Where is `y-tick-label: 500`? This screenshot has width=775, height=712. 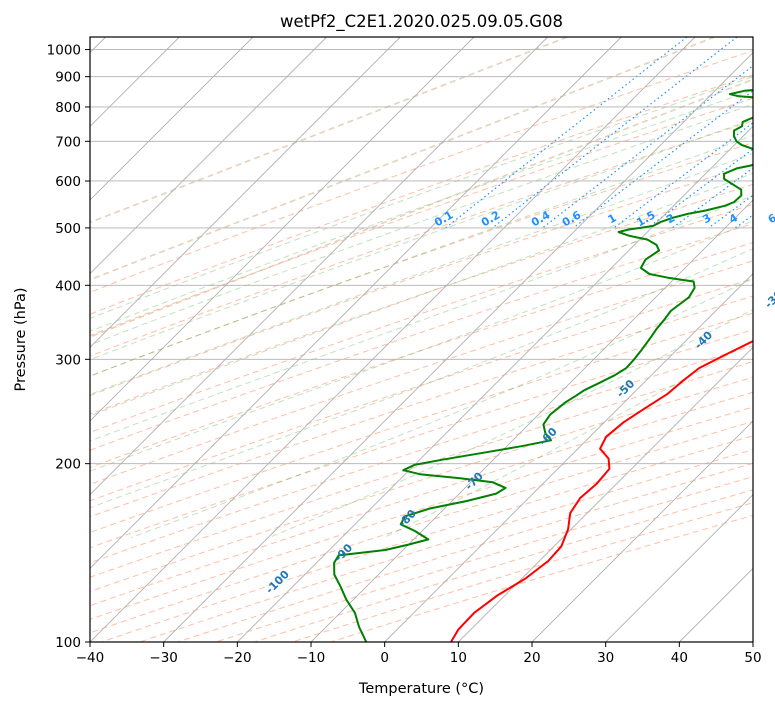 y-tick-label: 500 is located at coordinates (68, 229).